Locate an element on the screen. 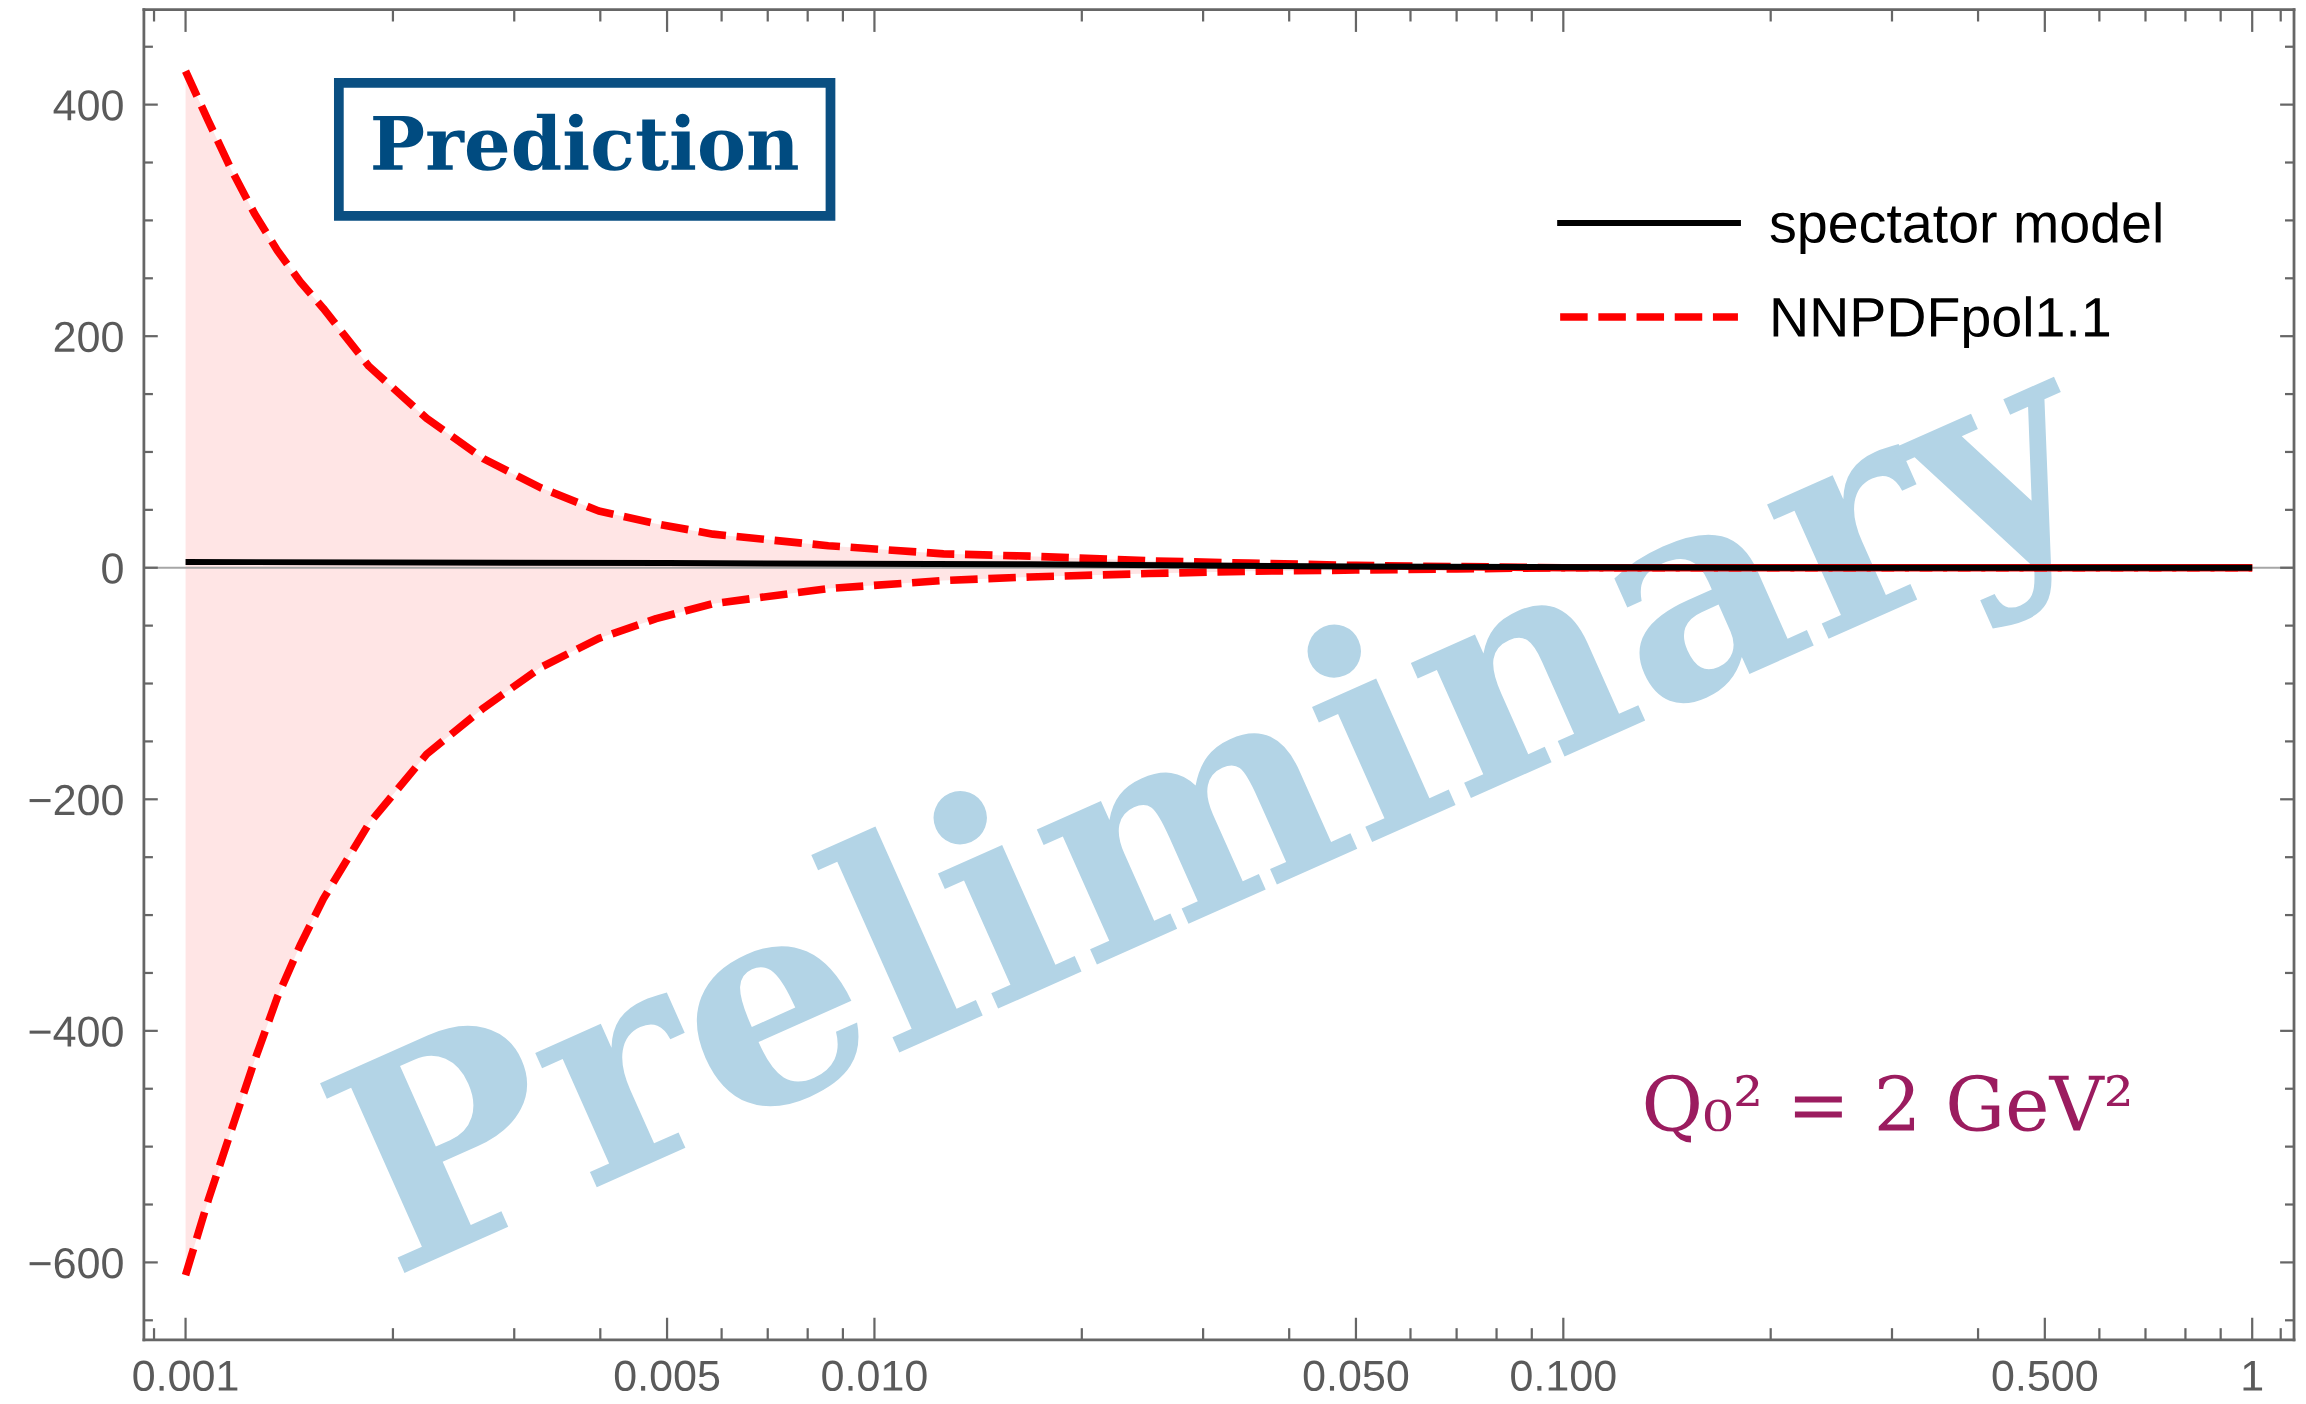  x-tick-label: 1 is located at coordinates (2253, 1376).